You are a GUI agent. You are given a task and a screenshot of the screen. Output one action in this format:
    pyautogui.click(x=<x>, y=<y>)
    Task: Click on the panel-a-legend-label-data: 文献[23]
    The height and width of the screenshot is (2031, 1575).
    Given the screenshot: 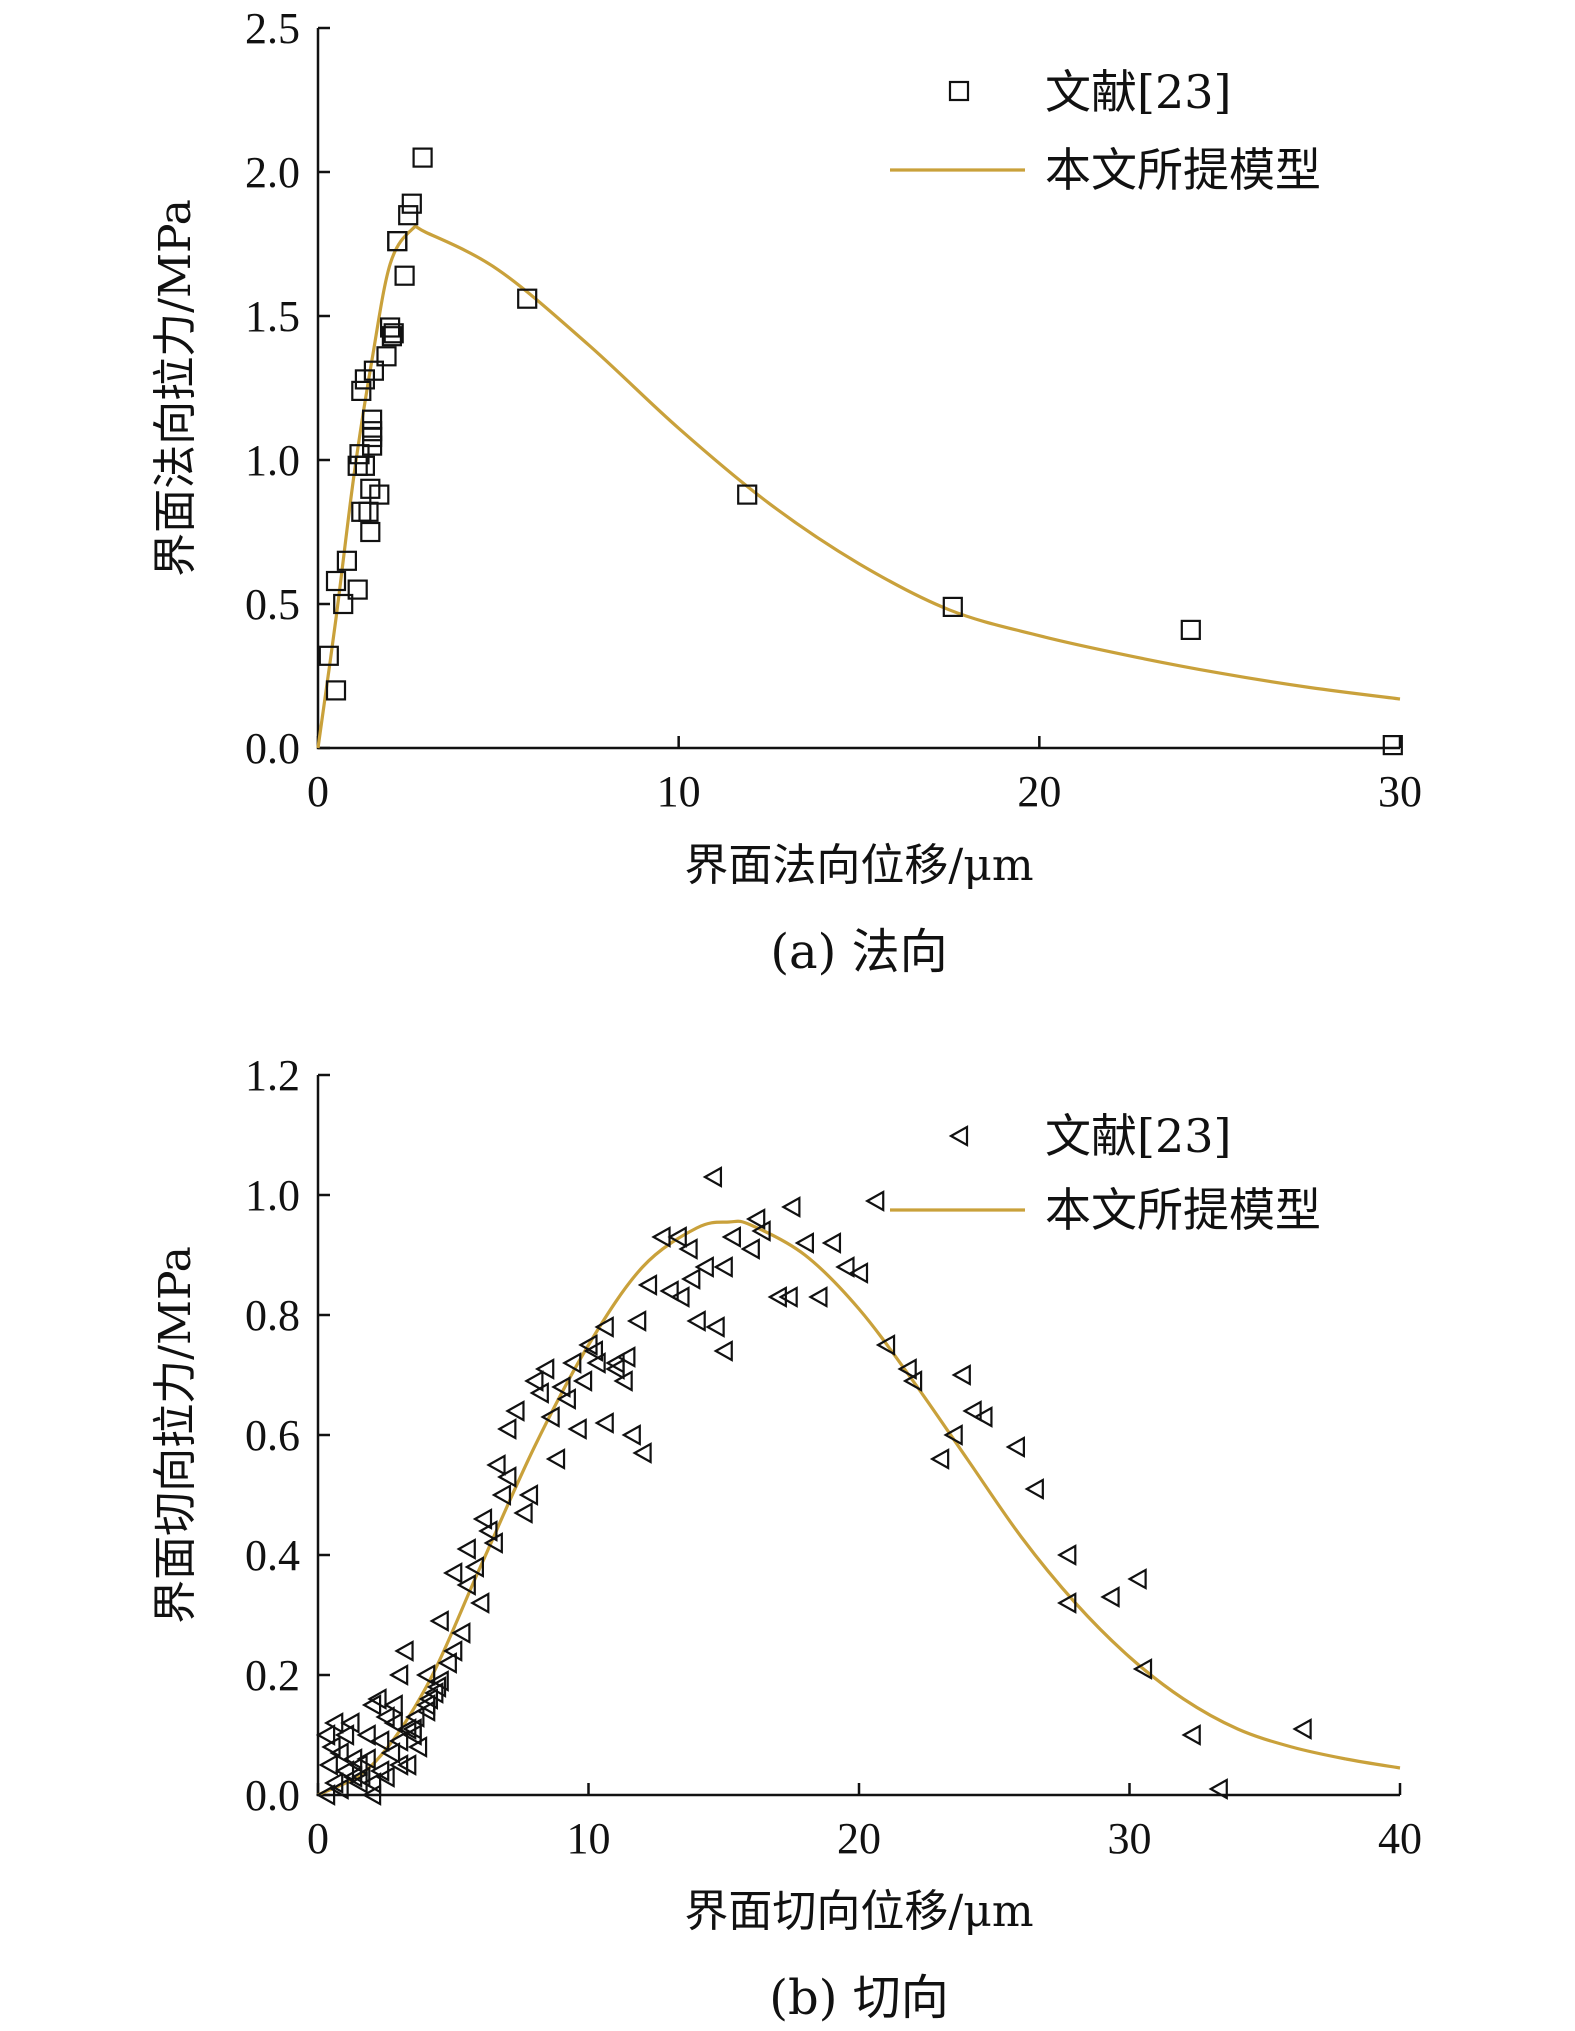 What is the action you would take?
    pyautogui.click(x=1138, y=92)
    